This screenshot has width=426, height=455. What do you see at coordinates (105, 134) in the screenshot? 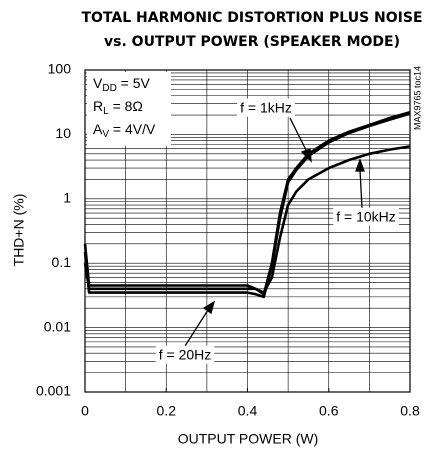
I see `condition-sub: V` at bounding box center [105, 134].